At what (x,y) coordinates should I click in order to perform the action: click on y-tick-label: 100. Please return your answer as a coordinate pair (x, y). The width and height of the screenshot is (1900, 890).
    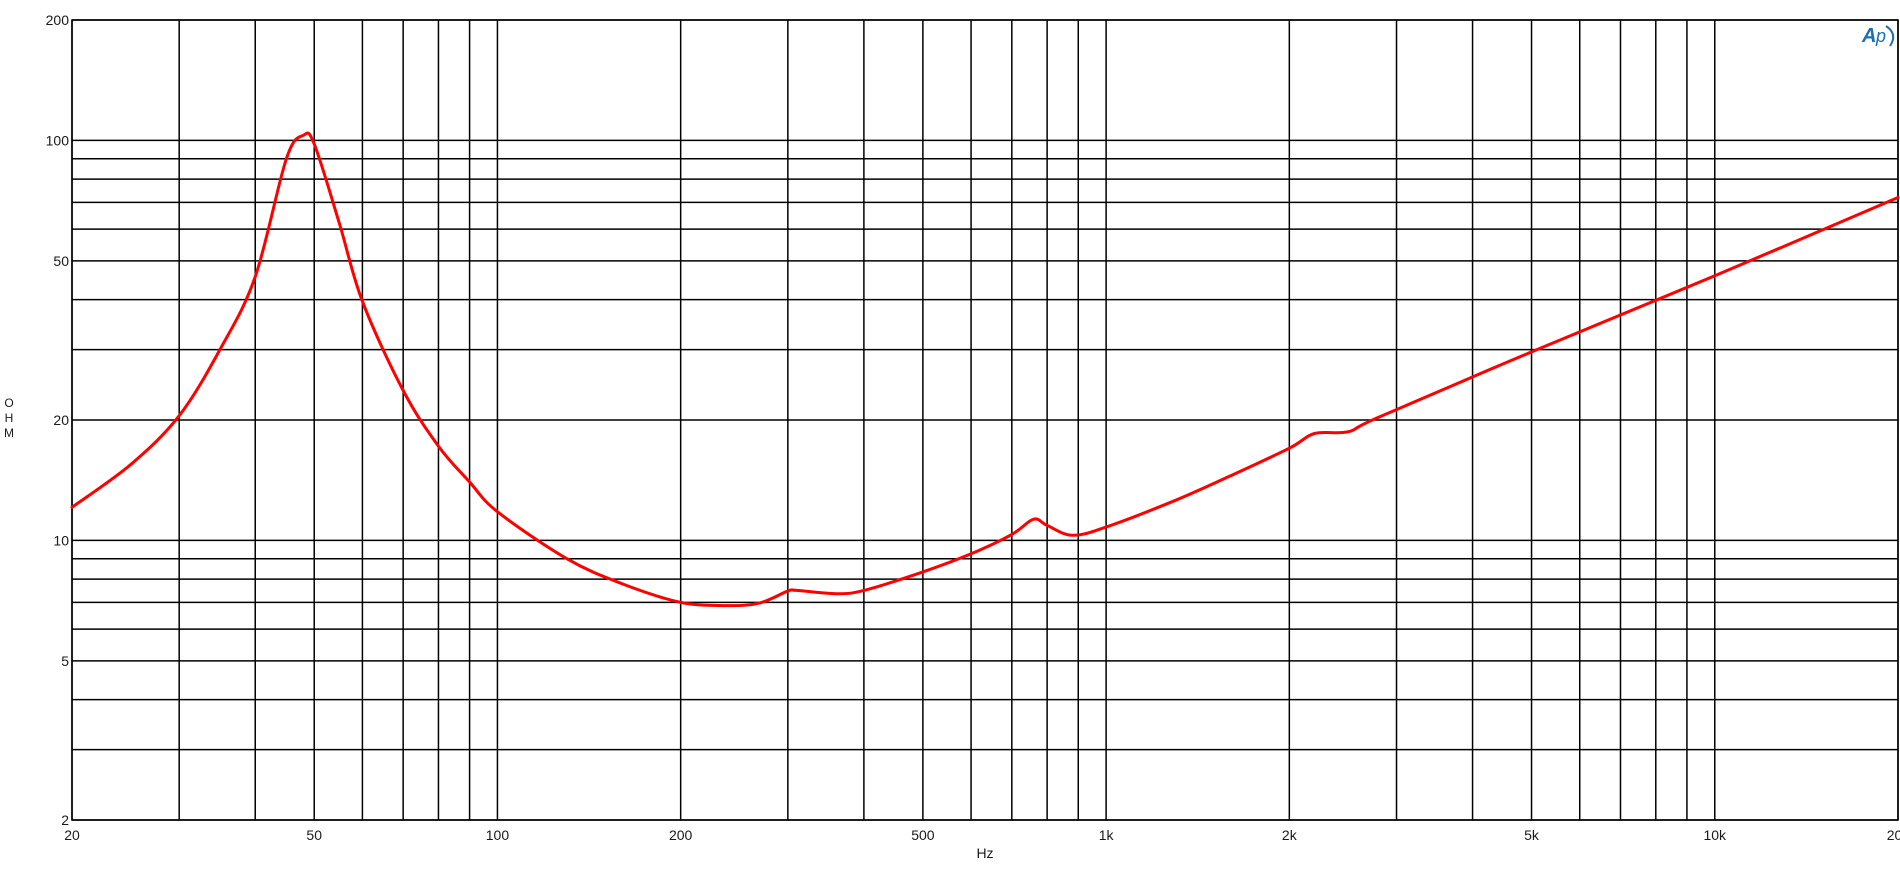
    Looking at the image, I should click on (58, 140).